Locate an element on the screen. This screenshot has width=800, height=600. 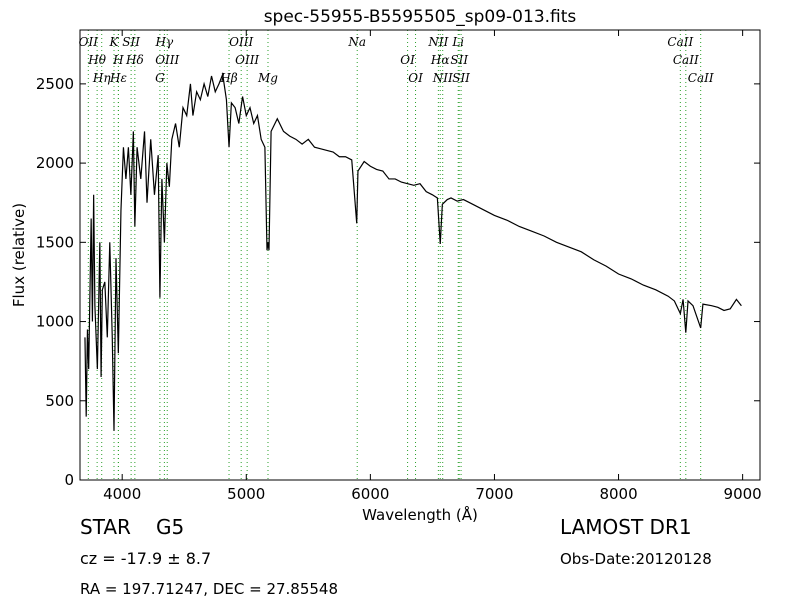
chart-title: spec-55955-B5595505_sp09-013.fits is located at coordinates (420, 17).